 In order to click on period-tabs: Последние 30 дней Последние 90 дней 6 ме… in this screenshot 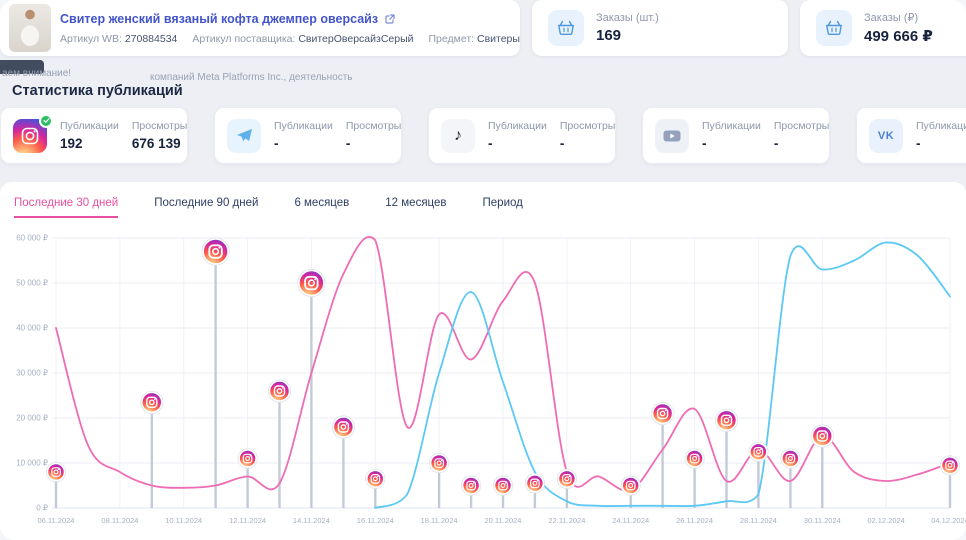, I will do `click(483, 200)`.